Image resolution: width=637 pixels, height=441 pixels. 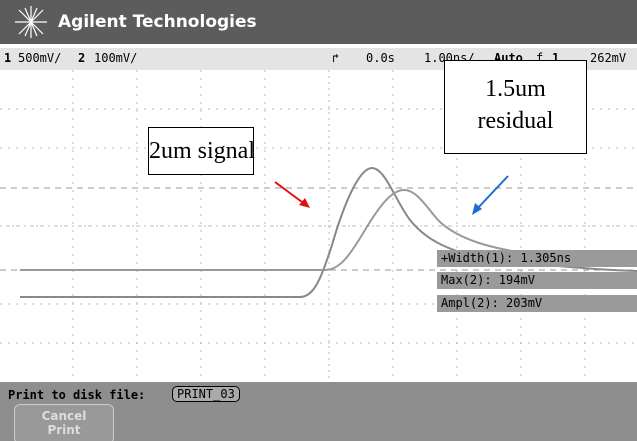 What do you see at coordinates (492, 193) in the screenshot?
I see `blue-arrow` at bounding box center [492, 193].